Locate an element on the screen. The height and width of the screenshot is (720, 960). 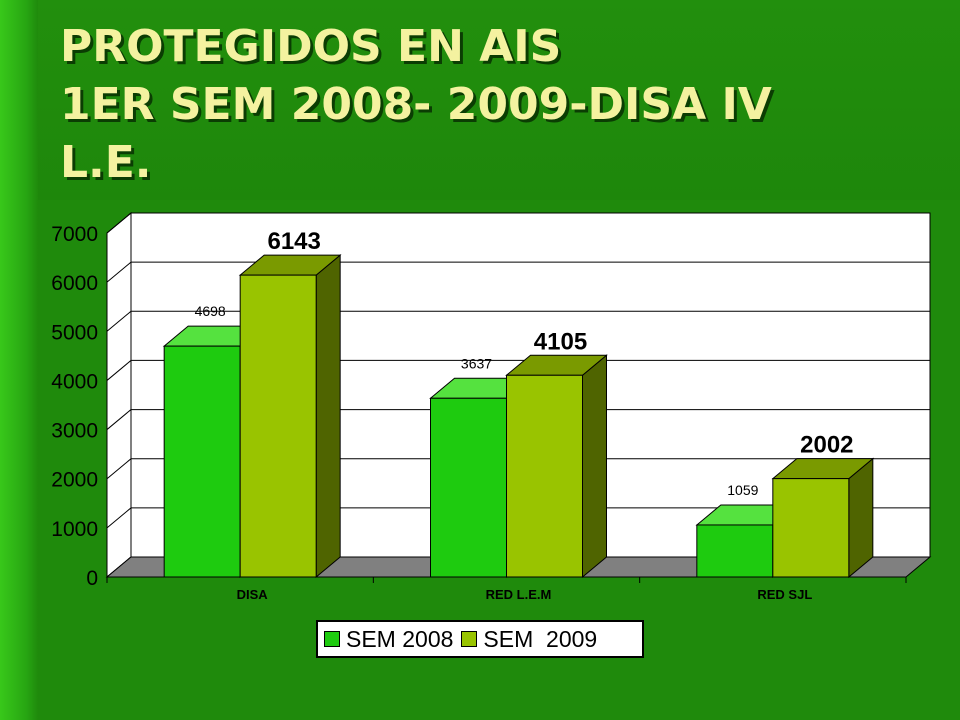
legend-item-2009: SEM 2009 is located at coordinates (529, 639).